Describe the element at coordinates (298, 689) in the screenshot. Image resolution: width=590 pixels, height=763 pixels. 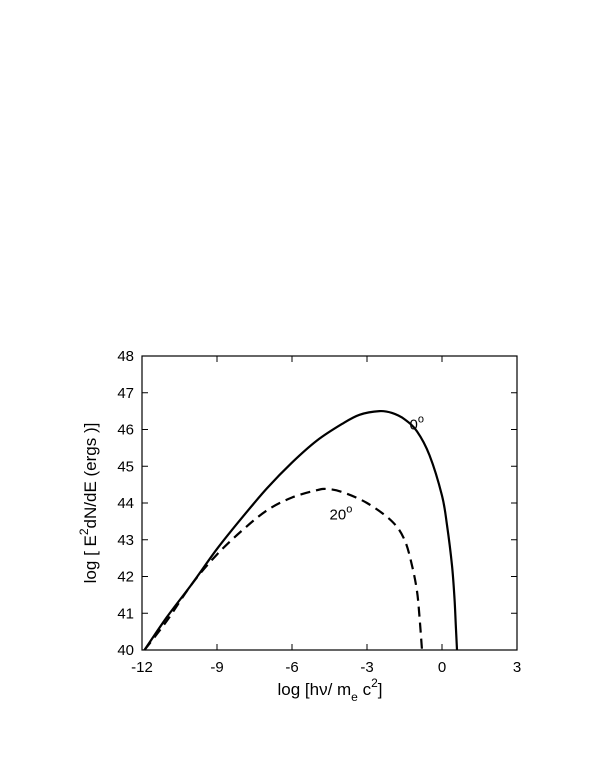
I see `x-axis-label-prefix: log [h` at that location.